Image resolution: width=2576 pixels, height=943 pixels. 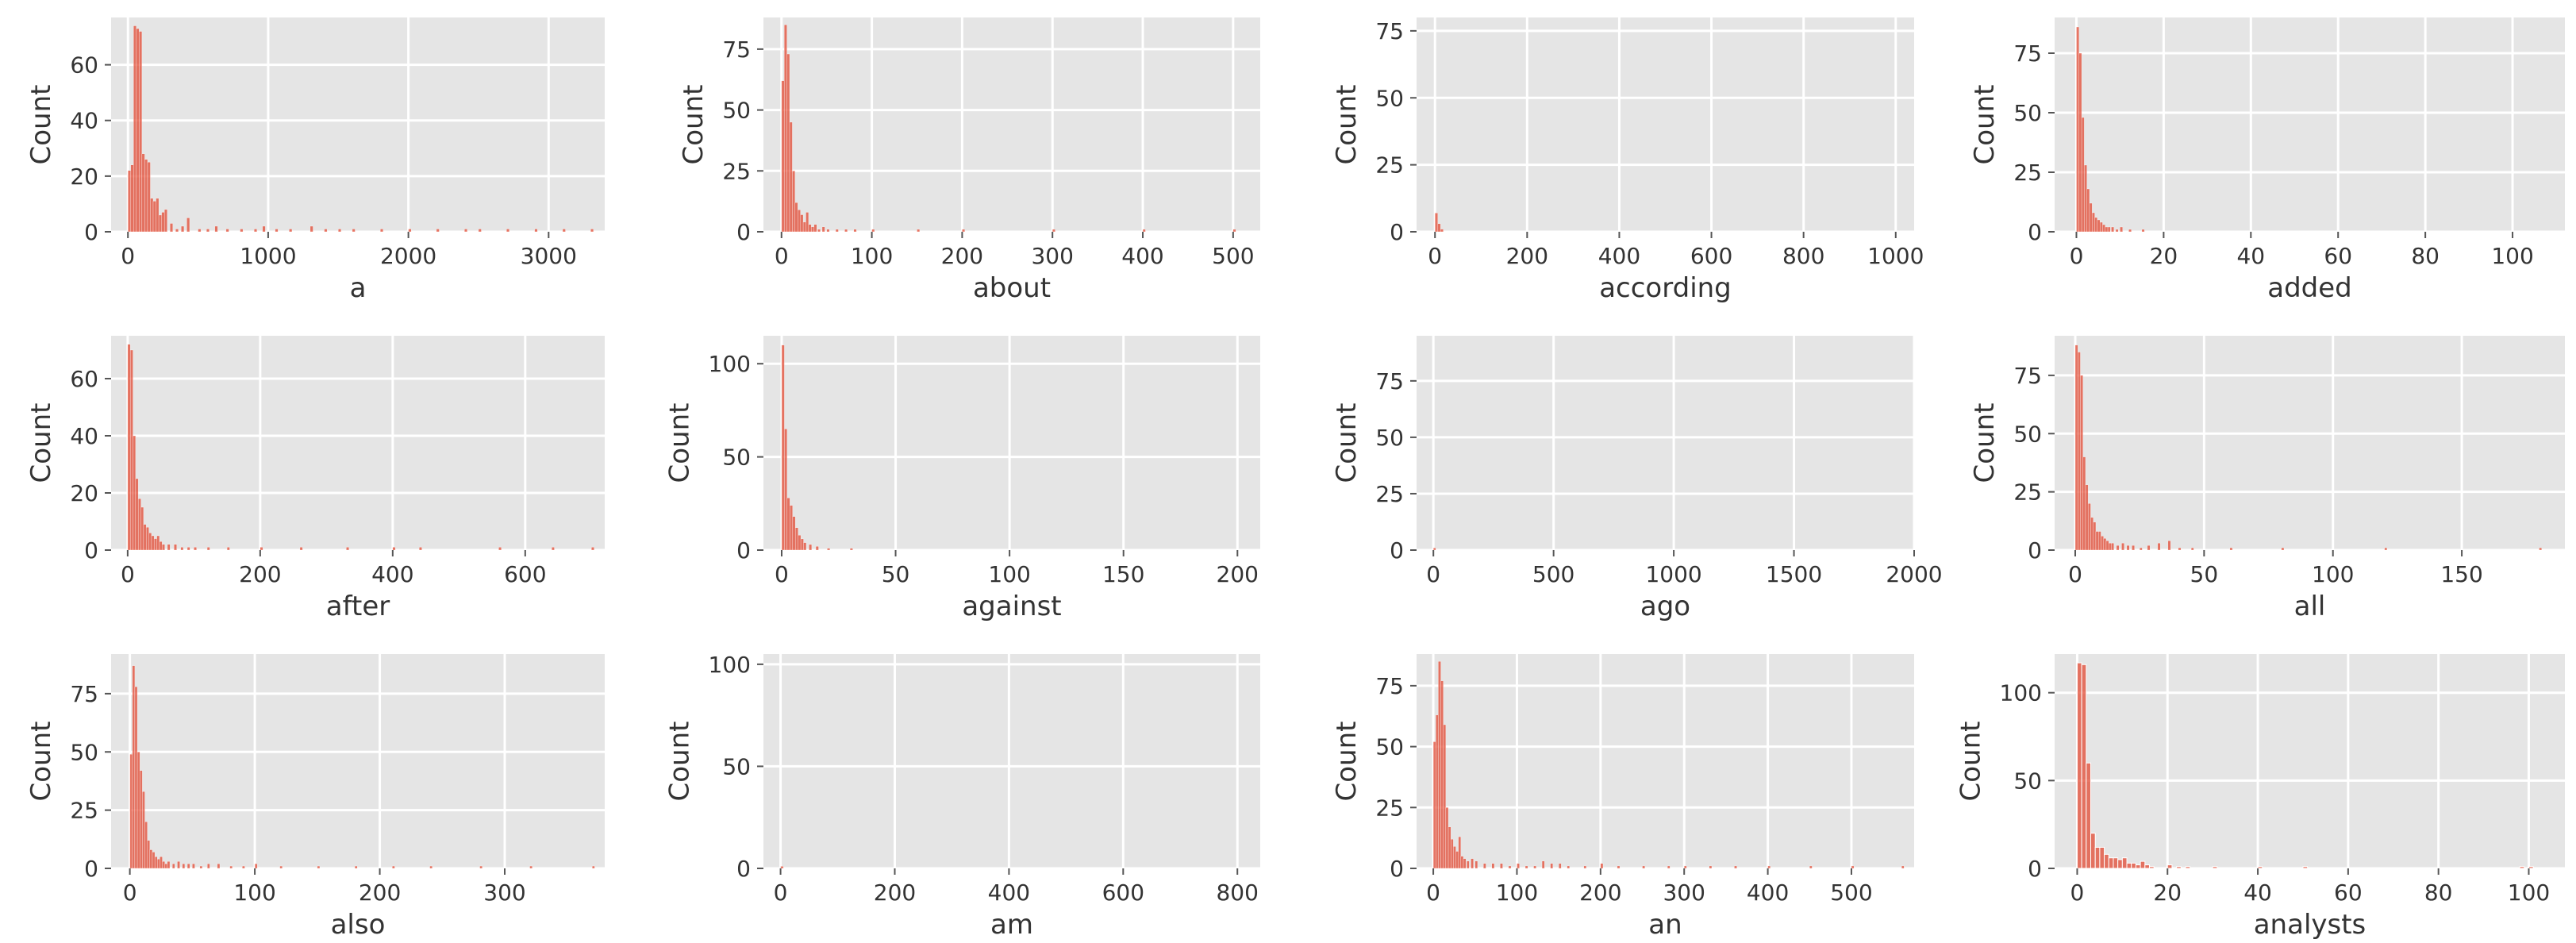 I want to click on histogram-panel-according: 0 200 400 600 800 1000 0 25 50 75 according Count, so click(x=1627, y=160).